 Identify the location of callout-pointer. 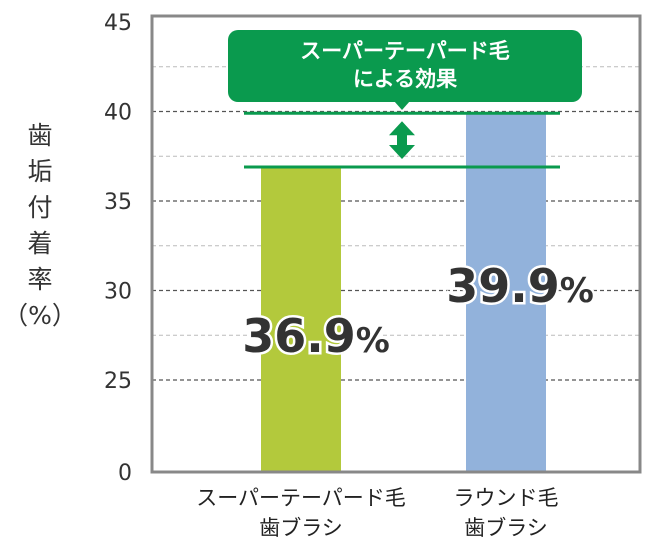
(402, 105).